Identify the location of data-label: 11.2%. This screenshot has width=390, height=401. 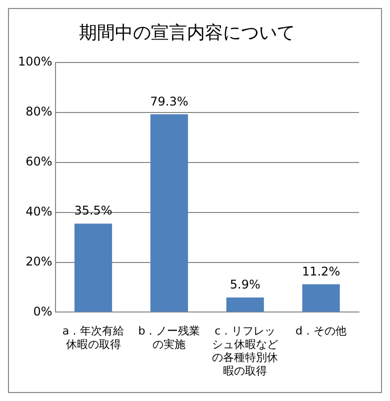
(321, 271).